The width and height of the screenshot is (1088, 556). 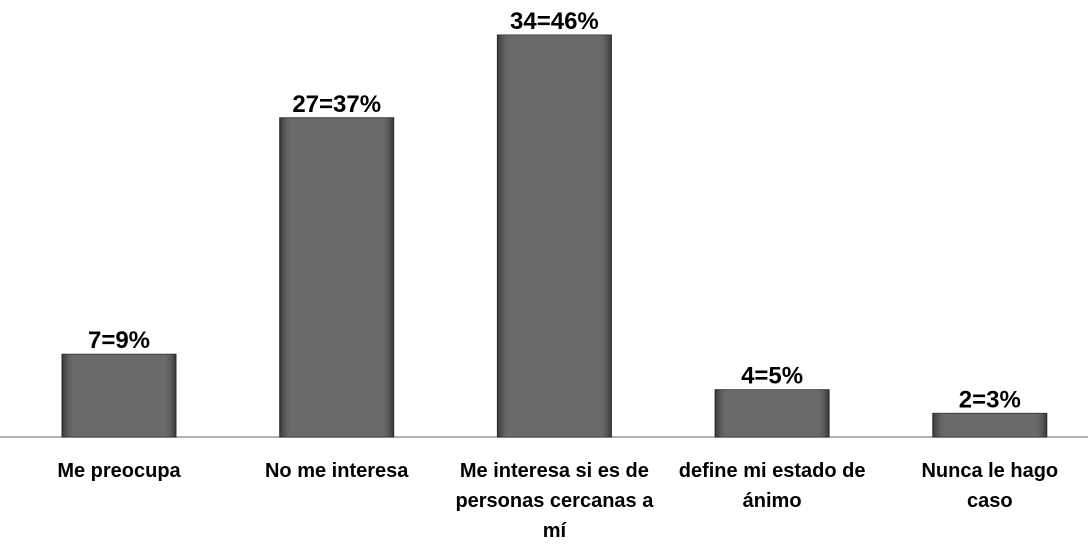 What do you see at coordinates (119, 471) in the screenshot?
I see `x-tick-label: Me preocupa` at bounding box center [119, 471].